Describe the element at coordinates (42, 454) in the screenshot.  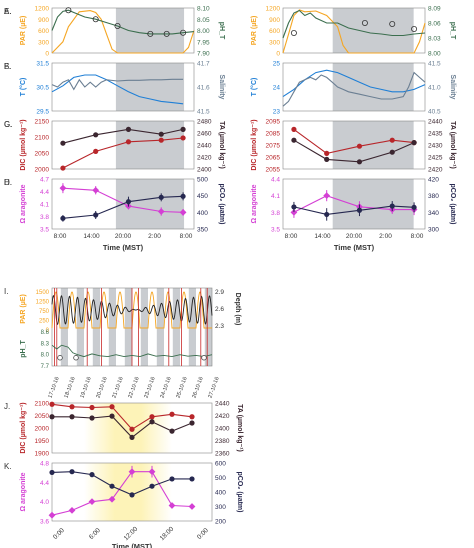
I see `left-tick-label-J: 1900` at that location.